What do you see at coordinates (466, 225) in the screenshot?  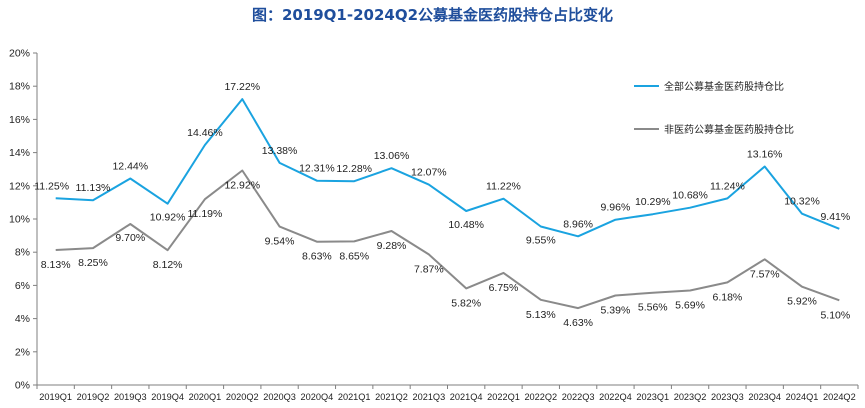 I see `data-label-all-funds: 10.48%` at bounding box center [466, 225].